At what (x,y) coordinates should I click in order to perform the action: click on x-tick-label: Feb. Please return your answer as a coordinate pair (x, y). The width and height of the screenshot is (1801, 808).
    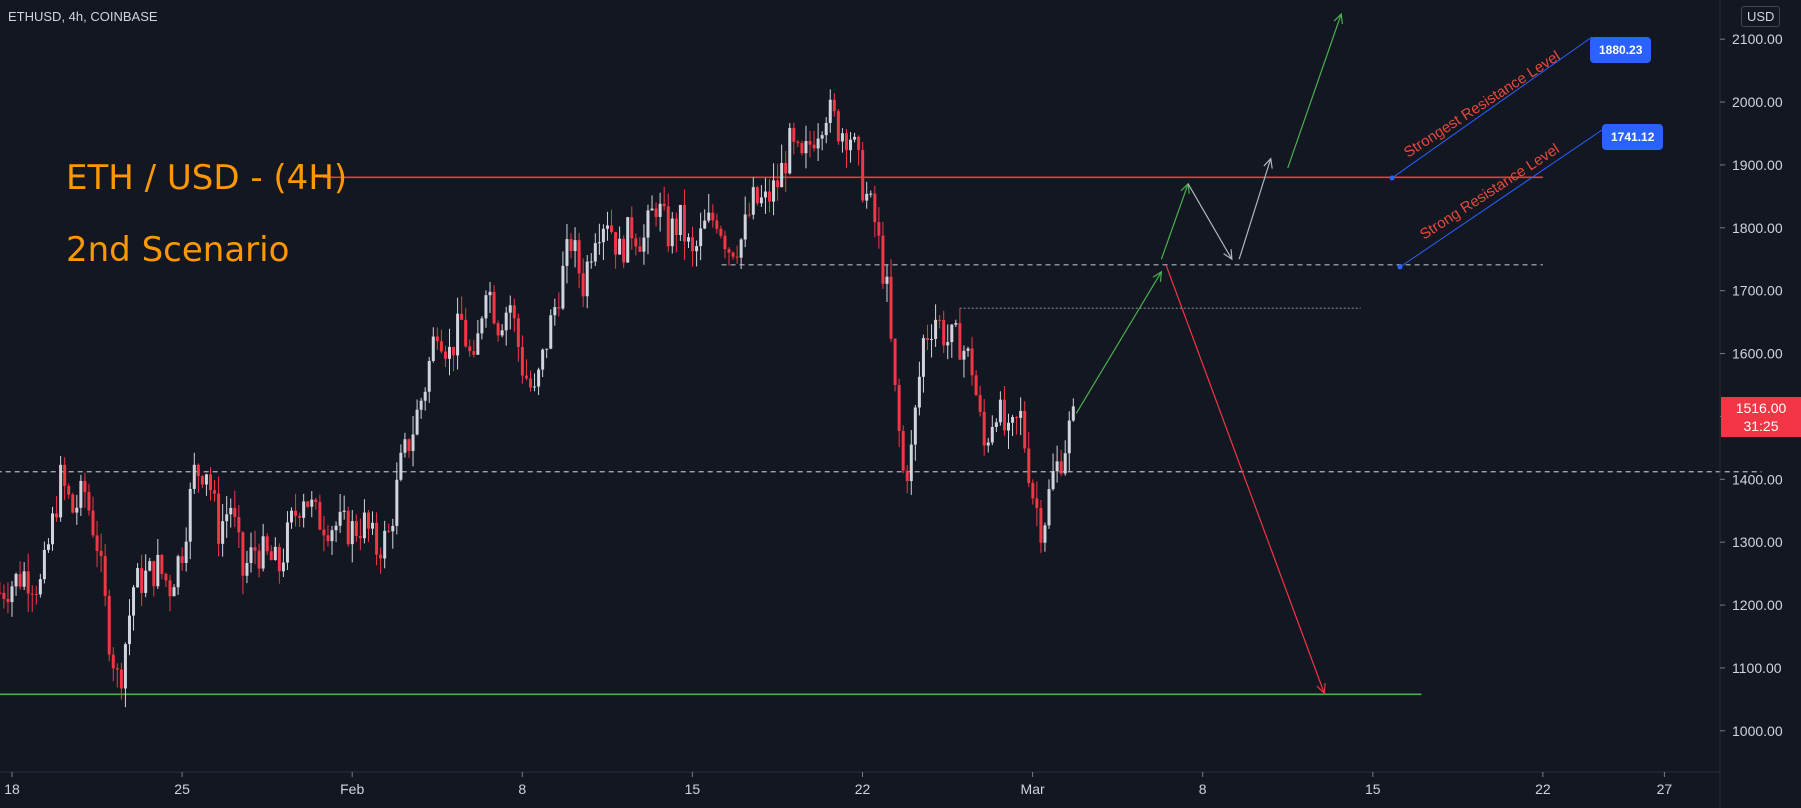
    Looking at the image, I should click on (352, 789).